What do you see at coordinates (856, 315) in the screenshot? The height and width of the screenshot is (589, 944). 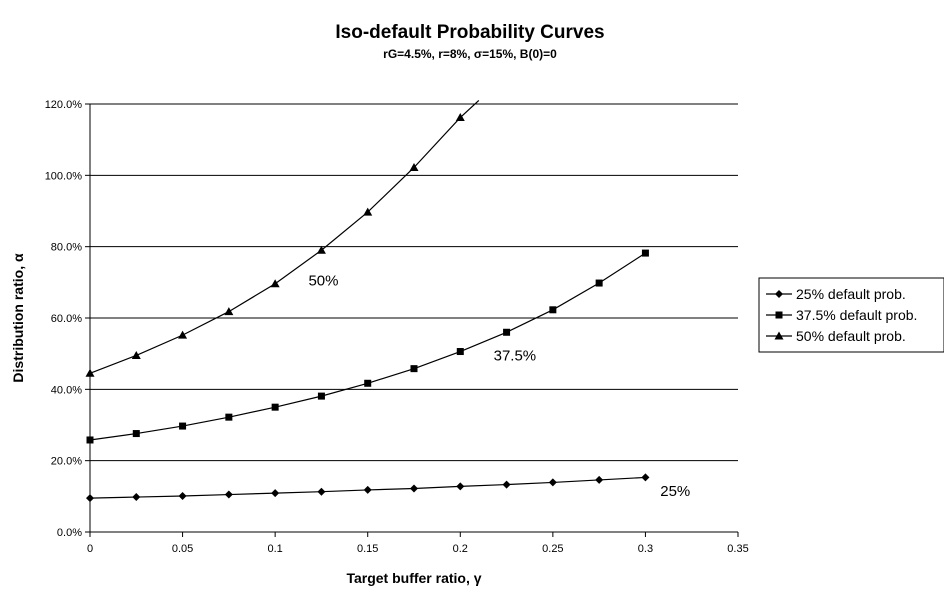 I see `legend-label-1: 37.5% default prob.` at bounding box center [856, 315].